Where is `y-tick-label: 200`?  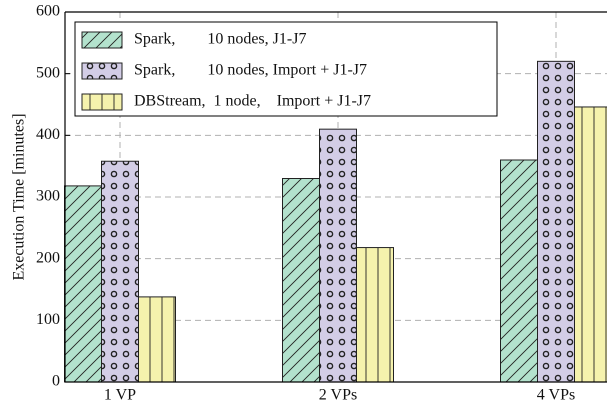
y-tick-label: 200 is located at coordinates (48, 257).